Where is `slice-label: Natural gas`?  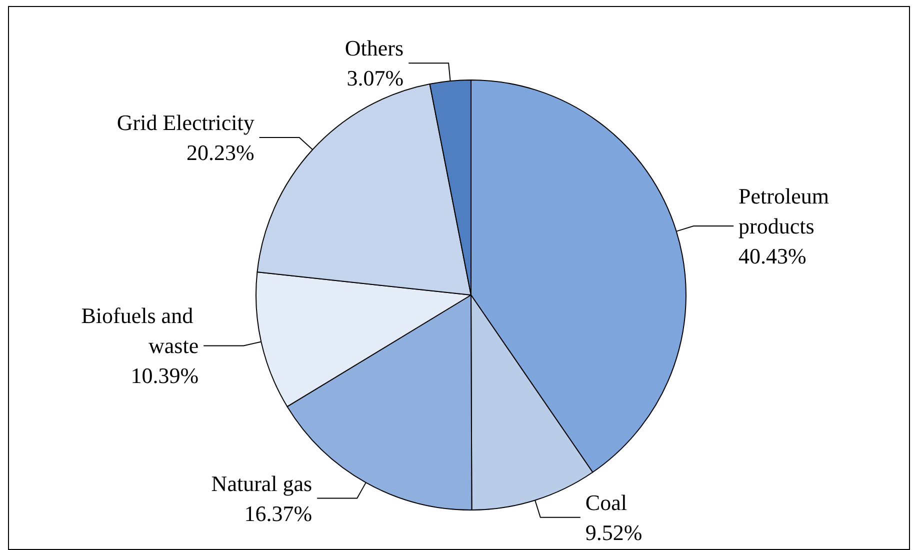
slice-label: Natural gas is located at coordinates (261, 483).